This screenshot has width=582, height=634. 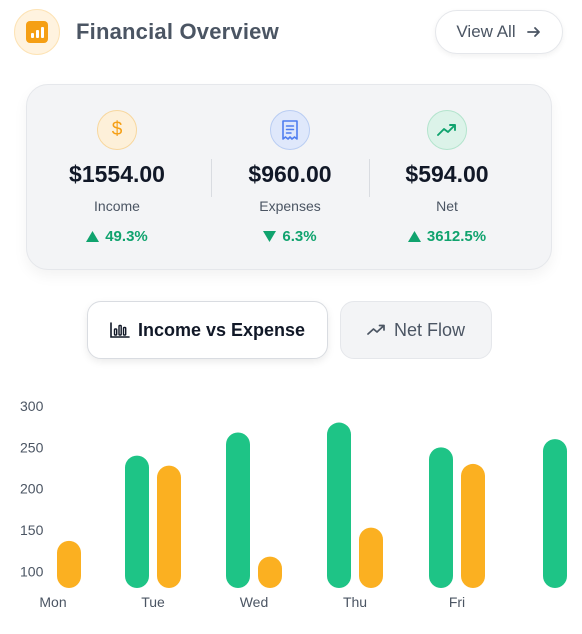 I want to click on x-tick-label: Wed, so click(x=254, y=602).